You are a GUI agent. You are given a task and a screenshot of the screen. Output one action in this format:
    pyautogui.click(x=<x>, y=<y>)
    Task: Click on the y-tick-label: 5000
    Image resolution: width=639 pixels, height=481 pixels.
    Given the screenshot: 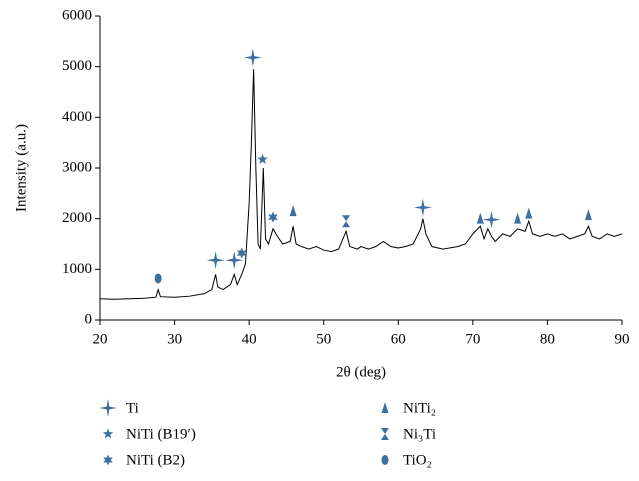 What is the action you would take?
    pyautogui.click(x=77, y=66)
    